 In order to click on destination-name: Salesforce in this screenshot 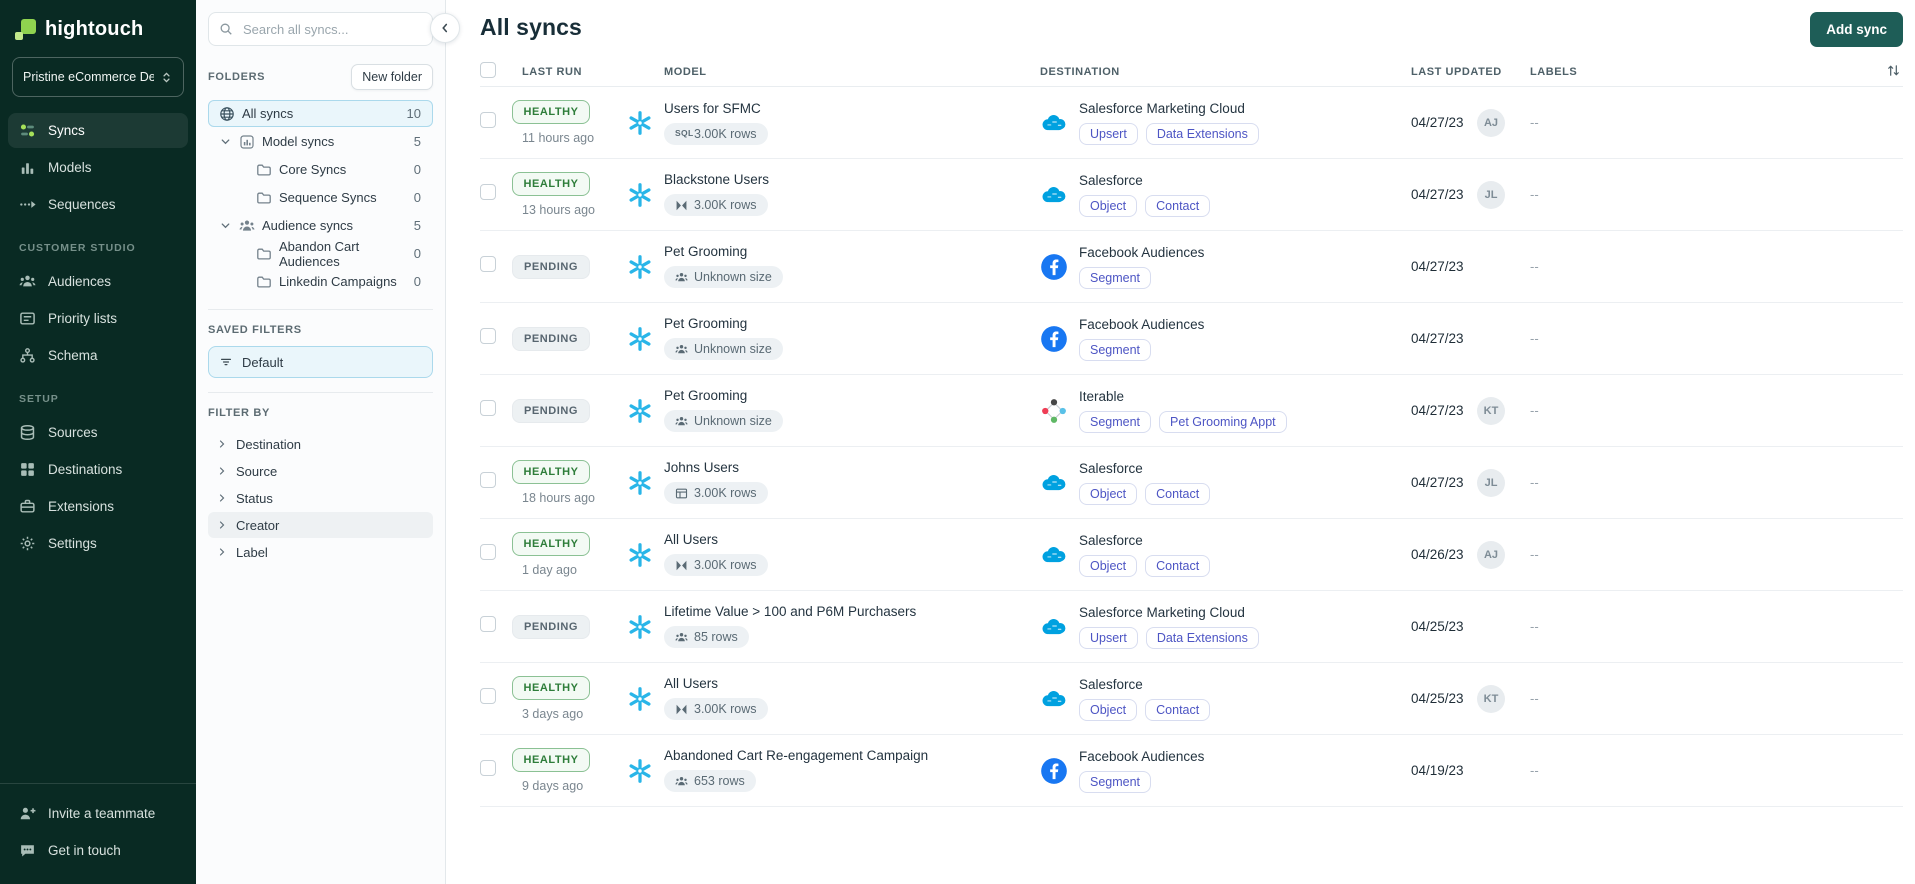, I will do `click(1111, 180)`.